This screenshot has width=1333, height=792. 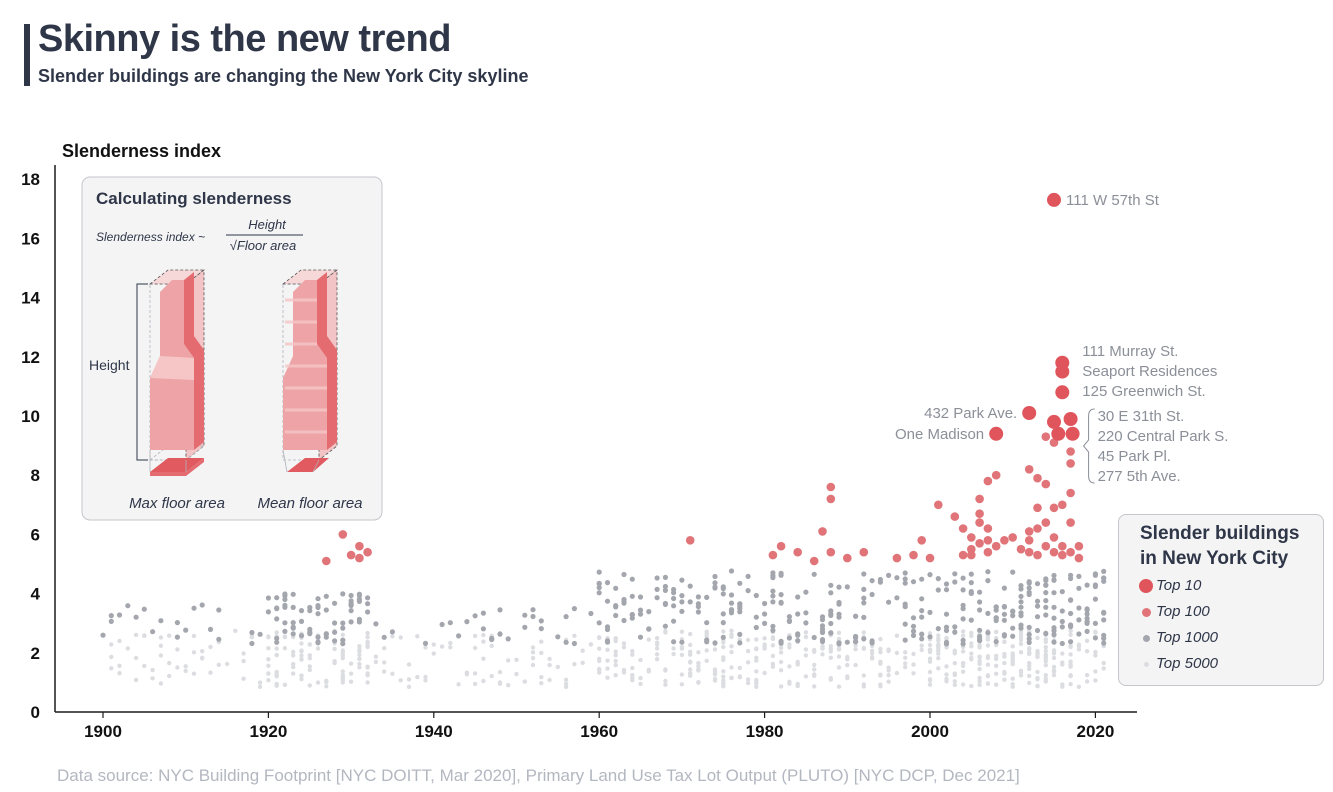 What do you see at coordinates (263, 245) in the screenshot?
I see `formula-denominator: √Floor area` at bounding box center [263, 245].